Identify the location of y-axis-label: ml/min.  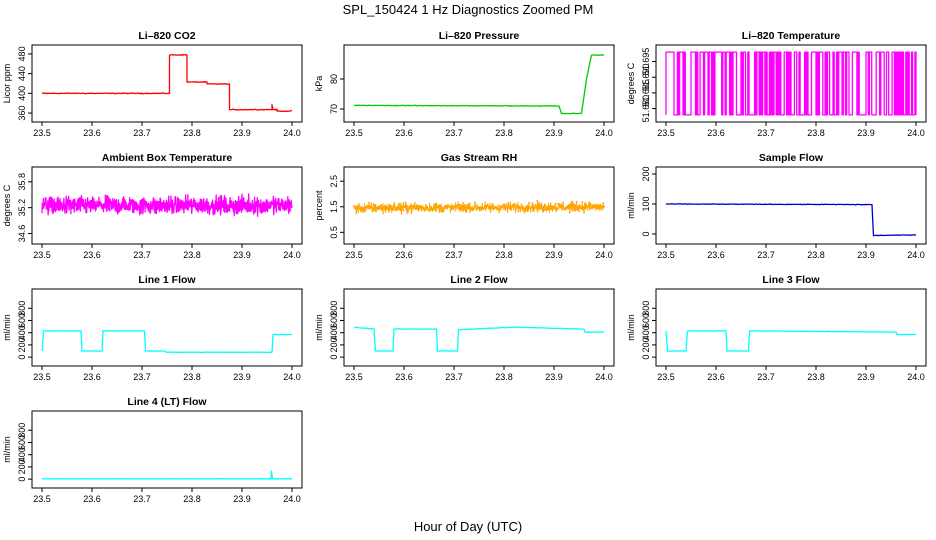
(631, 327).